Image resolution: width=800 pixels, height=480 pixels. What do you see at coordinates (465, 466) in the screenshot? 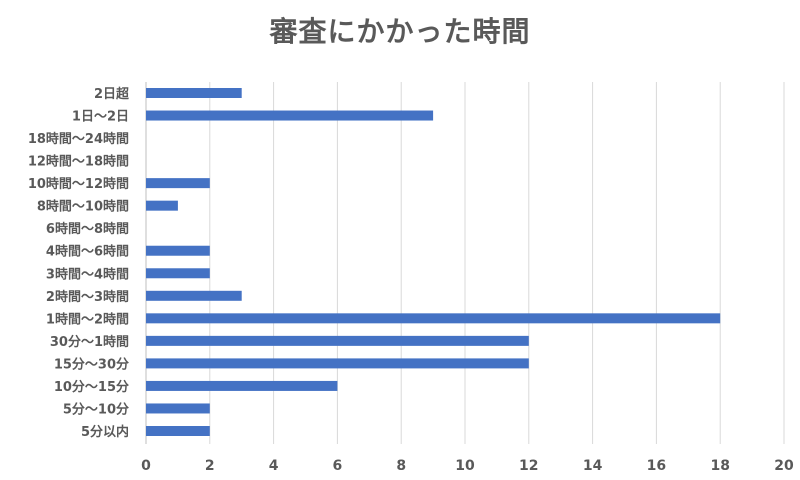
I see `x-tick-label: 10` at bounding box center [465, 466].